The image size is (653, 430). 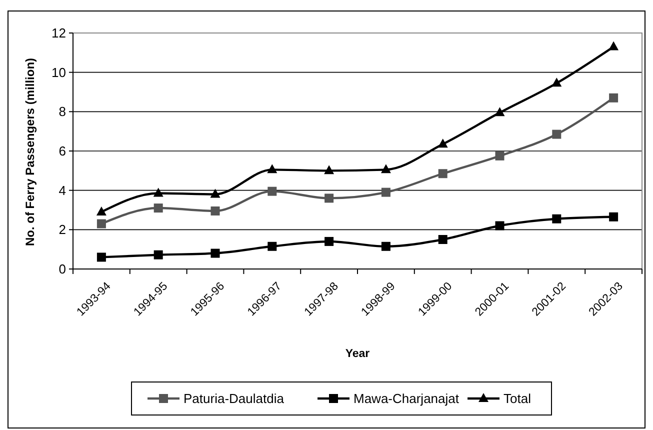 I want to click on legend-label: Mawa-Charjanajat, so click(x=407, y=398).